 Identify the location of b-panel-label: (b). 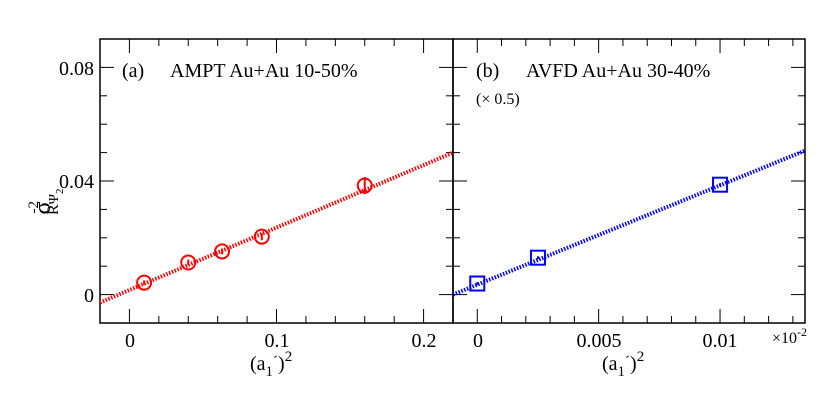
(487, 71).